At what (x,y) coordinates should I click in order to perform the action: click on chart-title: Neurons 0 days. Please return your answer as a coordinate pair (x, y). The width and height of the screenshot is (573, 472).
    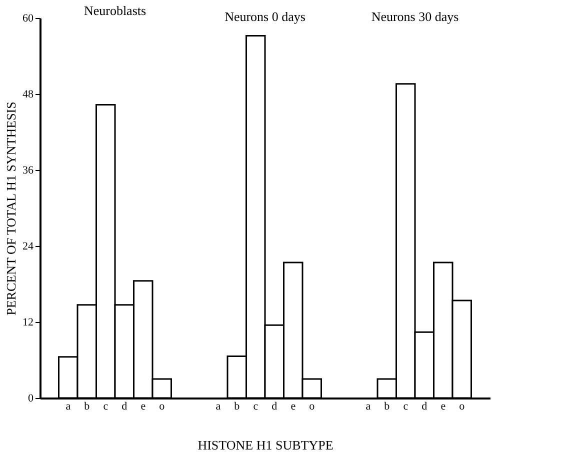
    Looking at the image, I should click on (265, 16).